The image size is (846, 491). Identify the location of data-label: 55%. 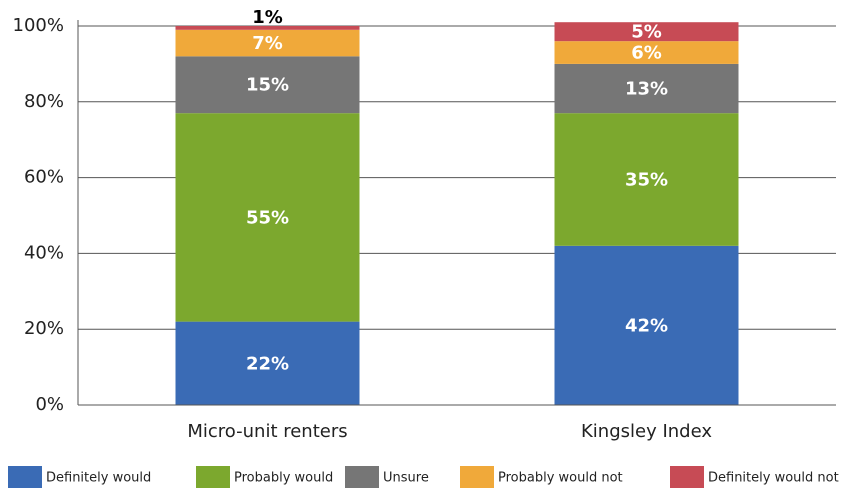
(267, 217).